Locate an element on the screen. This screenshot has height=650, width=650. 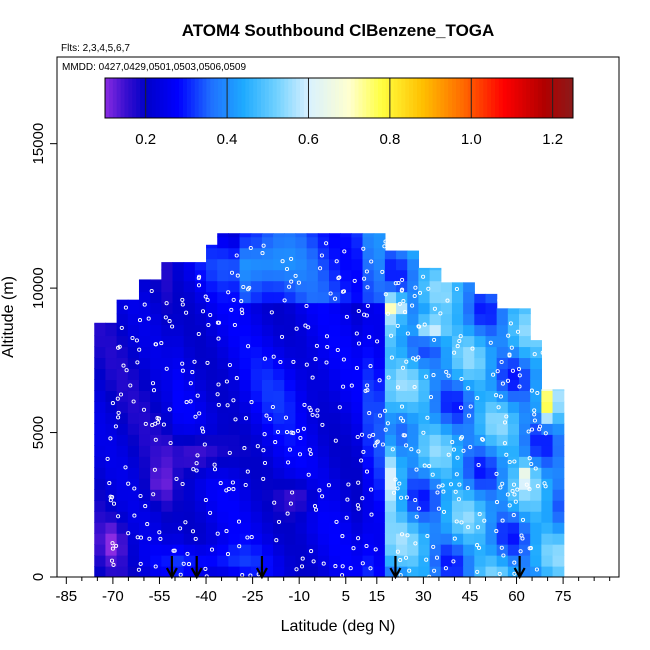
colorbar-tick-label: 0.8 is located at coordinates (389, 139).